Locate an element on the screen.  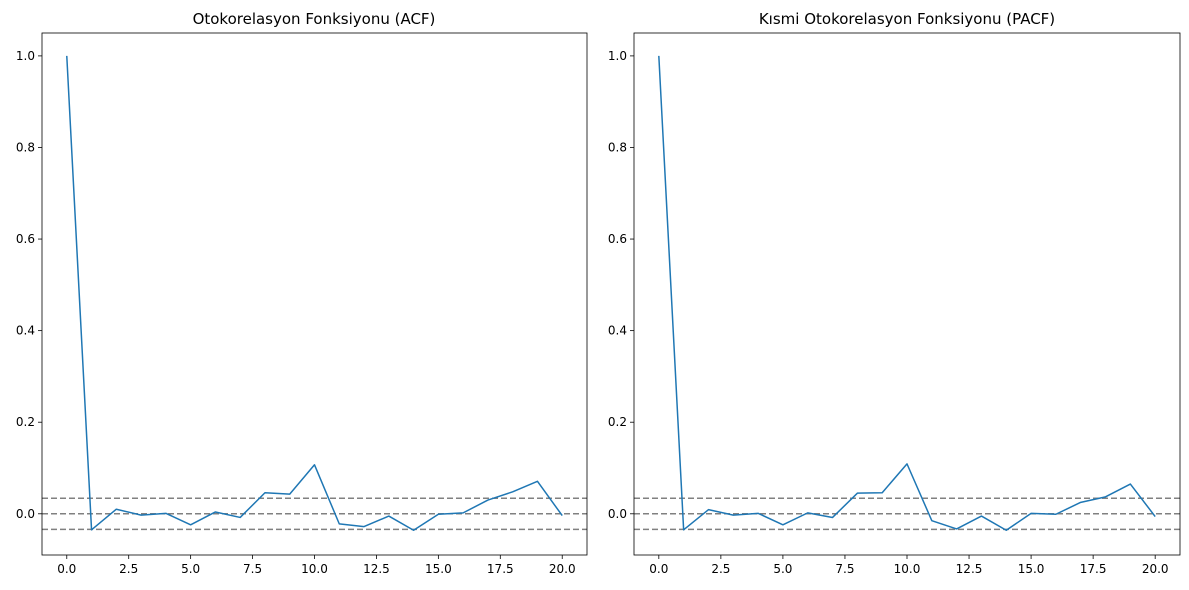
chart-title-acf: Otokorelasyon Fonksiyonu (ACF) is located at coordinates (314, 19).